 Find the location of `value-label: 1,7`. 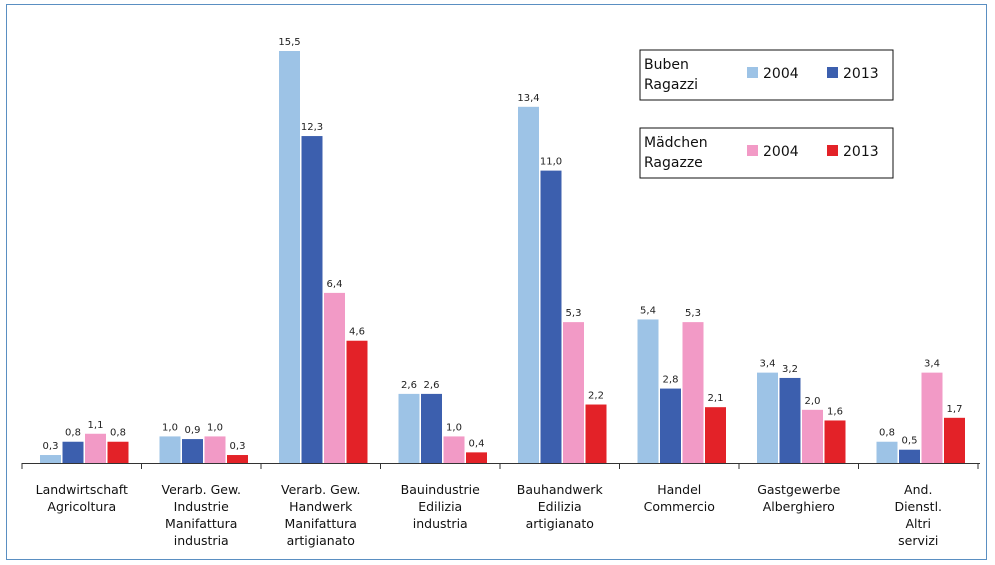

value-label: 1,7 is located at coordinates (955, 409).